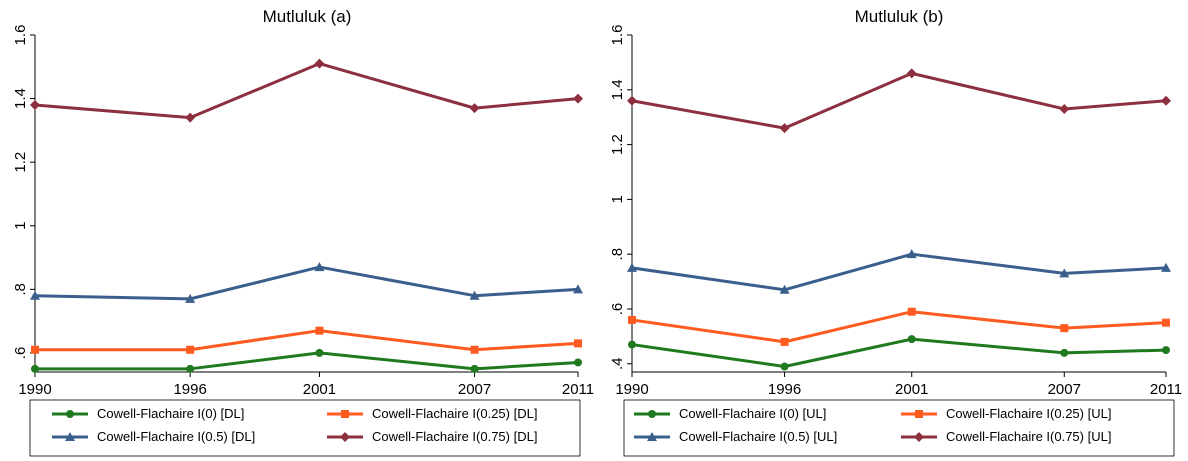 Image resolution: width=1188 pixels, height=461 pixels. Describe the element at coordinates (899, 16) in the screenshot. I see `chart-title: Mutluluk (b)` at that location.